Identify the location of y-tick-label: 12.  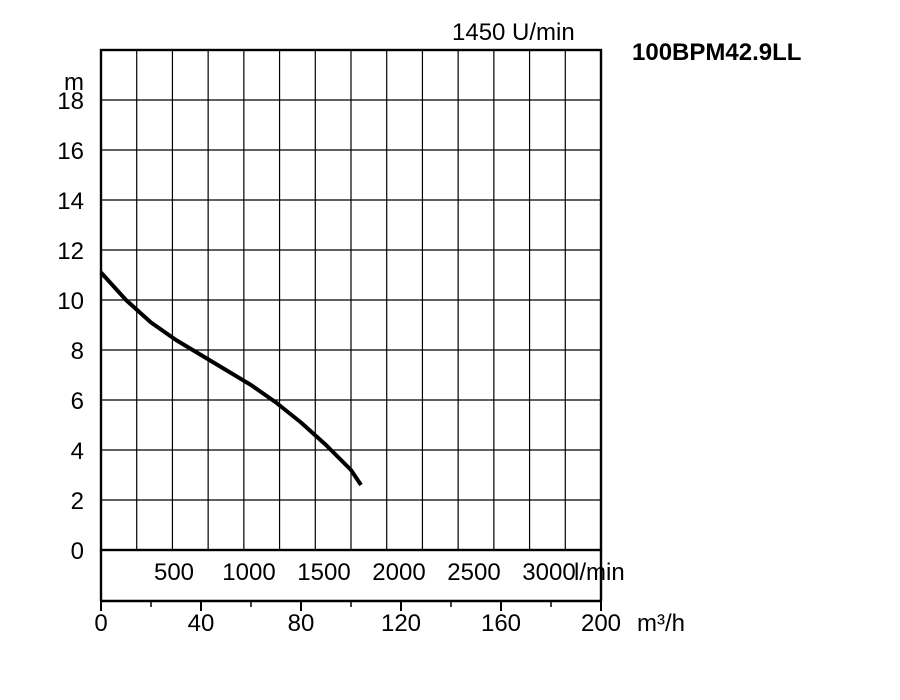
(70, 251).